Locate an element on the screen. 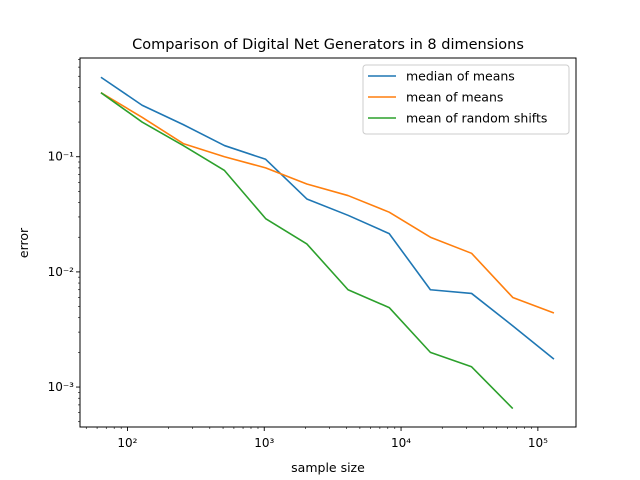  x-tick-label: 10⁴ is located at coordinates (401, 443).